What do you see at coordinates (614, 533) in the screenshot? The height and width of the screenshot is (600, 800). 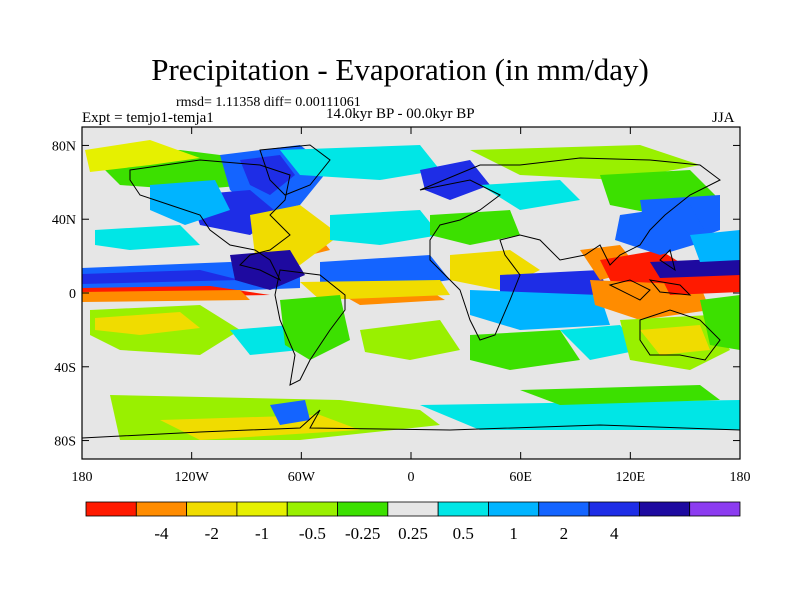 I see `colorbar-label: 4` at bounding box center [614, 533].